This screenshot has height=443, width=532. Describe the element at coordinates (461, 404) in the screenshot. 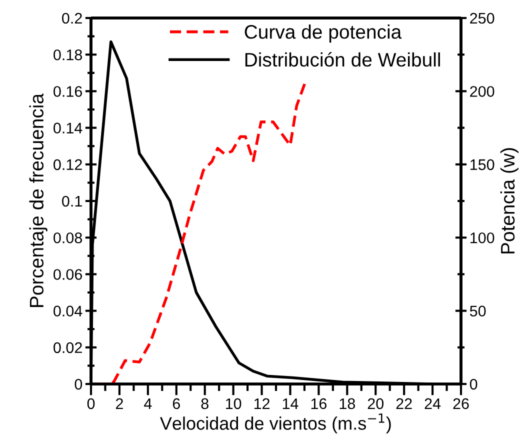

I see `x-tick-label: 26` at that location.